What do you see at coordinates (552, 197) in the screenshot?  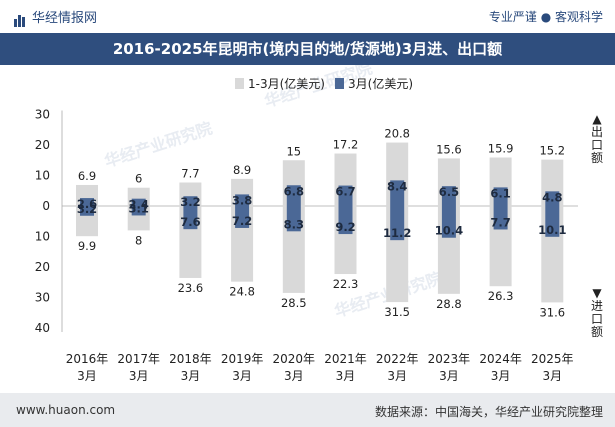 I see `data-label-march-export: 4.8` at bounding box center [552, 197].